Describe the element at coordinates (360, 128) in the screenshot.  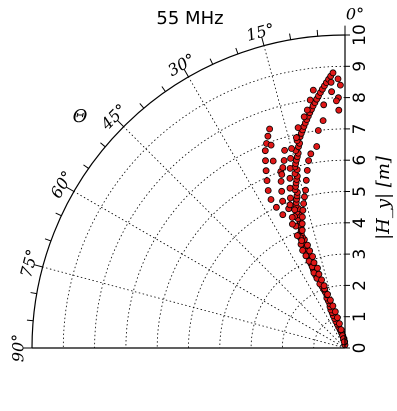
I see `radial-tick-label: 7` at that location.